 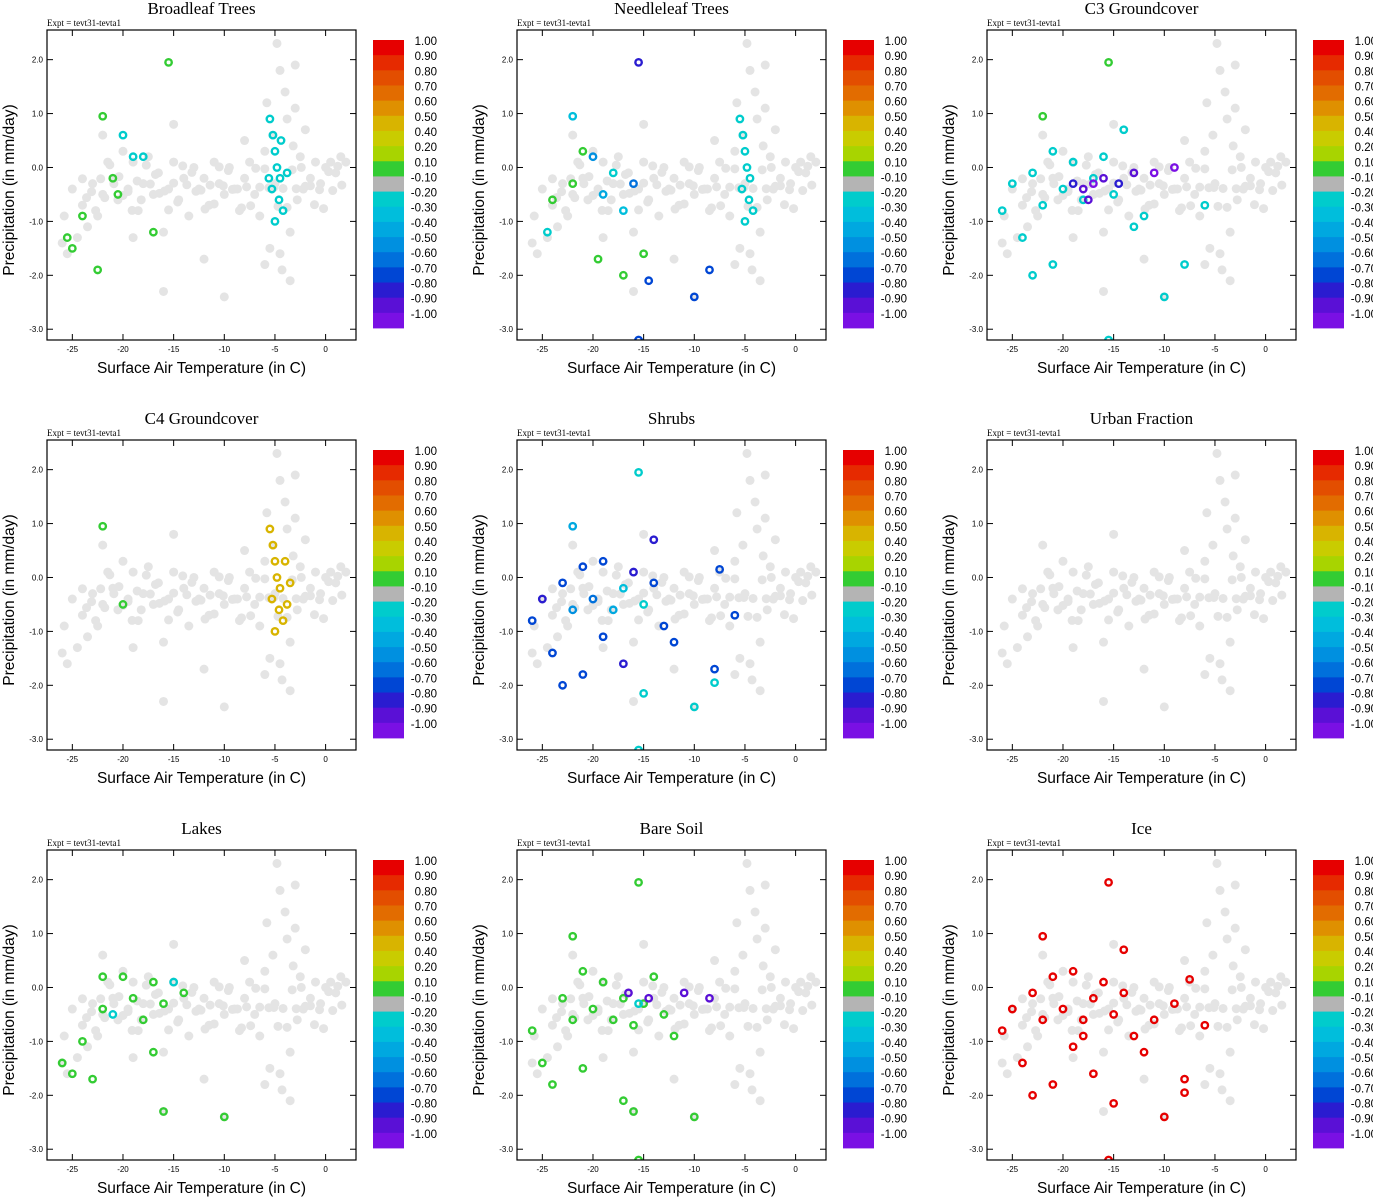 What do you see at coordinates (894, 285) in the screenshot?
I see `colorbar-label: -0.80` at bounding box center [894, 285].